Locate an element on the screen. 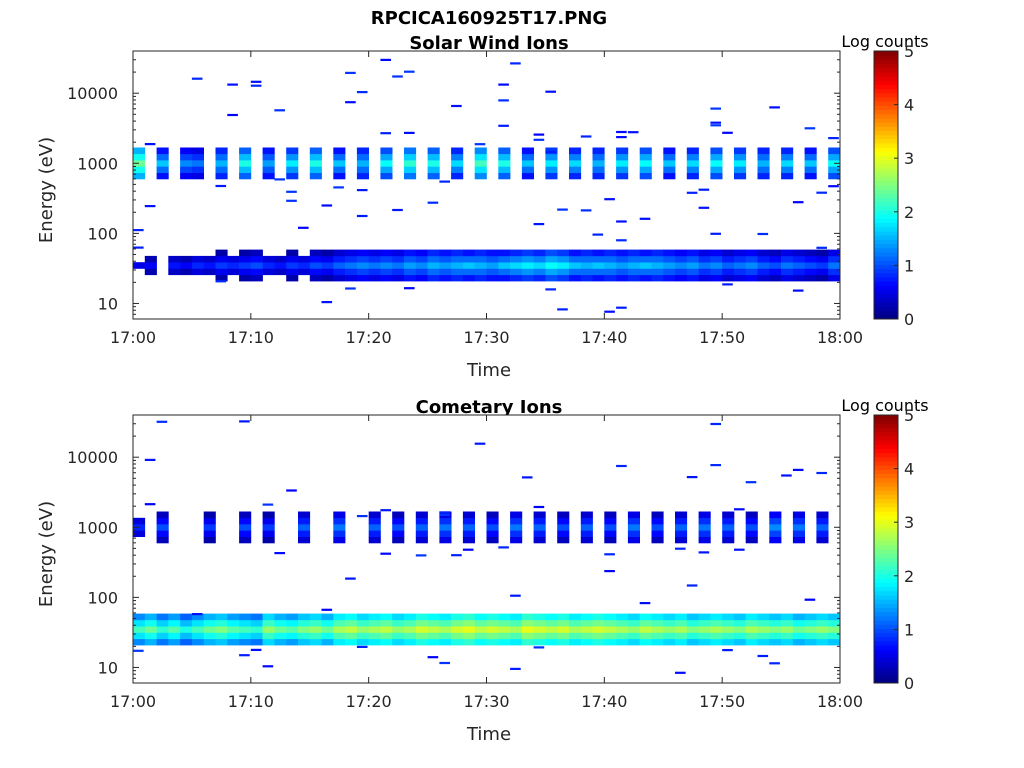  figure-filename: RPCICA160925T17.PNG is located at coordinates (489, 18).